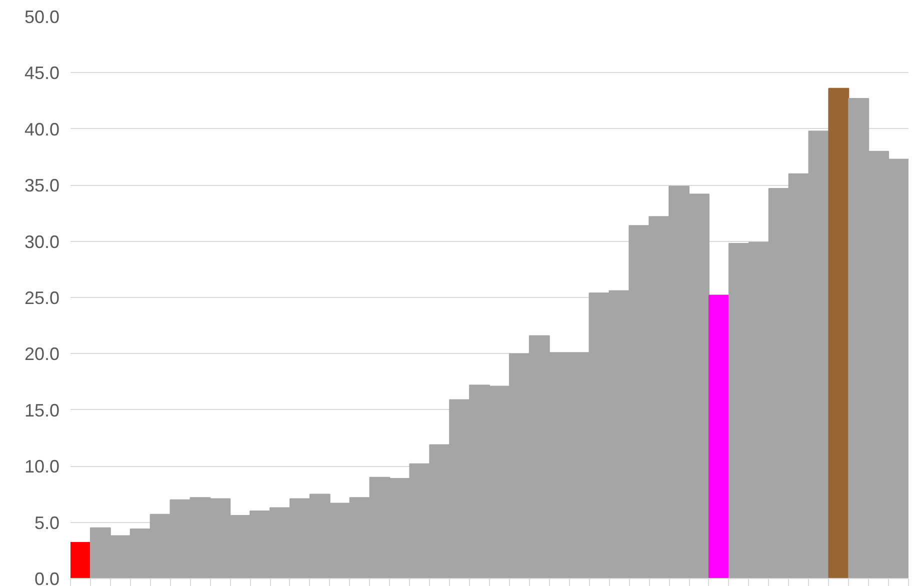 The image size is (912, 586). What do you see at coordinates (42, 410) in the screenshot?
I see `y-tick-label: 15.0` at bounding box center [42, 410].